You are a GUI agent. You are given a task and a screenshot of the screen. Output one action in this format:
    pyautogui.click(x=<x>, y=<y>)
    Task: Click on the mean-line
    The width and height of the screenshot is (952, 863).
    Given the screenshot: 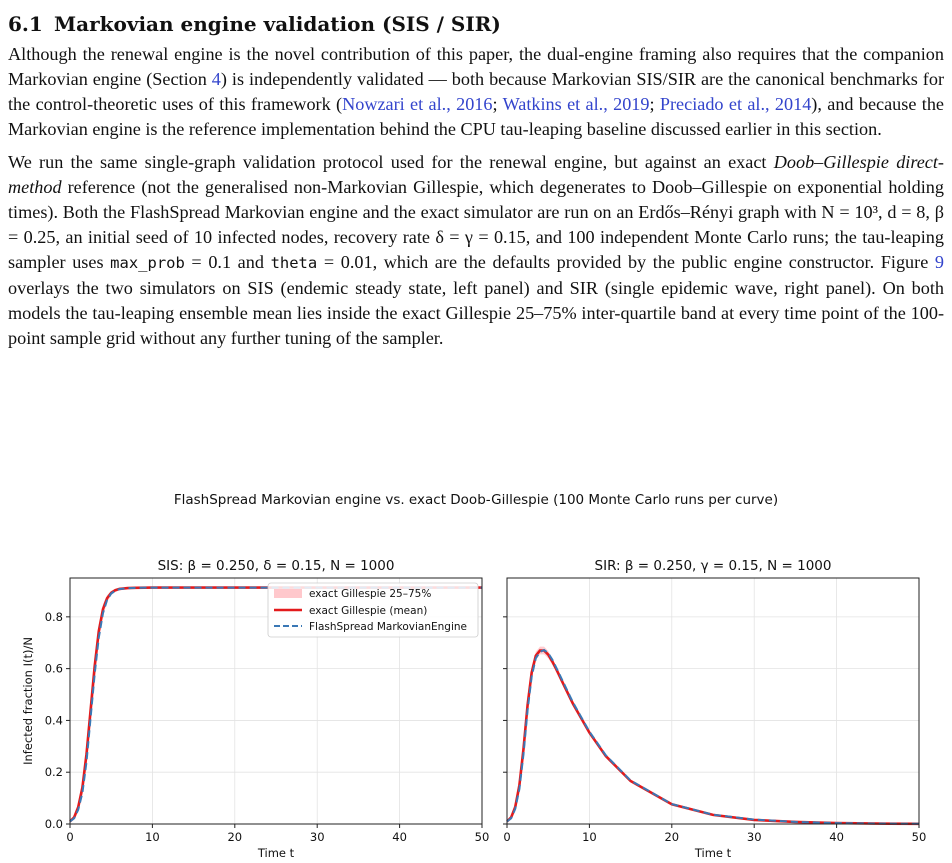 What is the action you would take?
    pyautogui.click(x=713, y=737)
    